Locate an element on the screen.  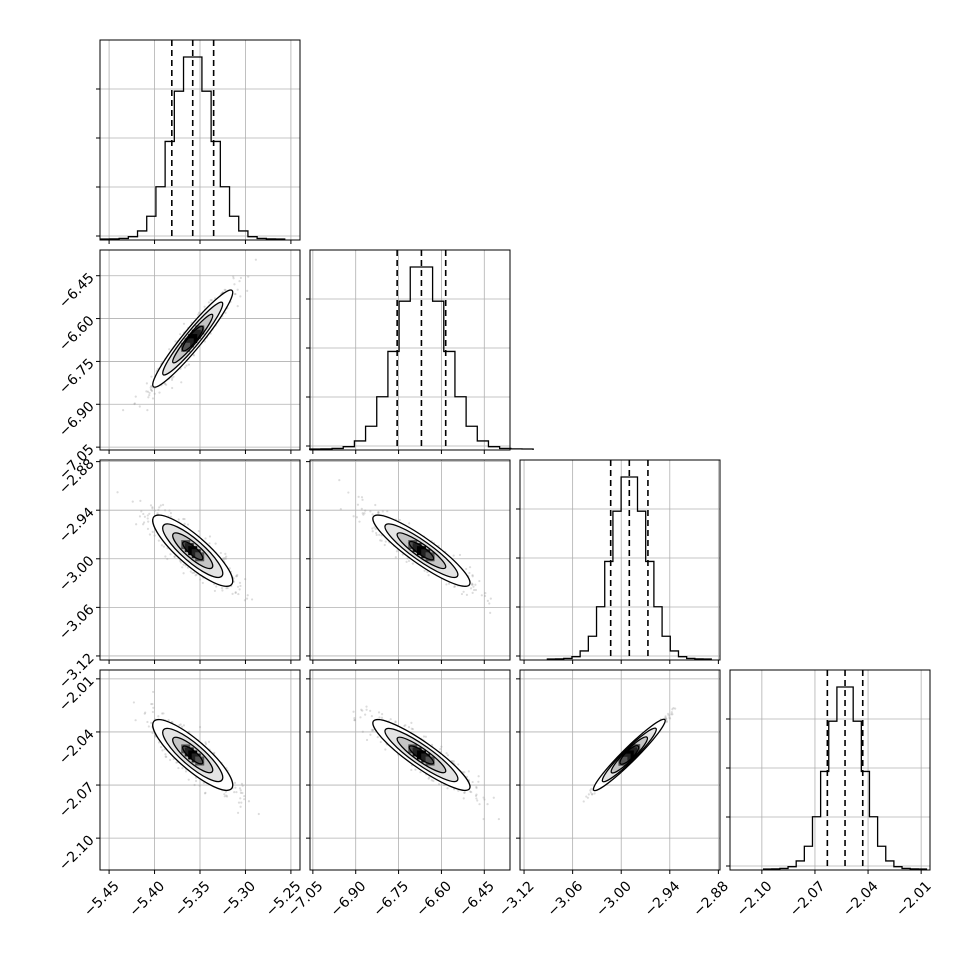
x-tick-label: −2.04 is located at coordinates (861, 899).